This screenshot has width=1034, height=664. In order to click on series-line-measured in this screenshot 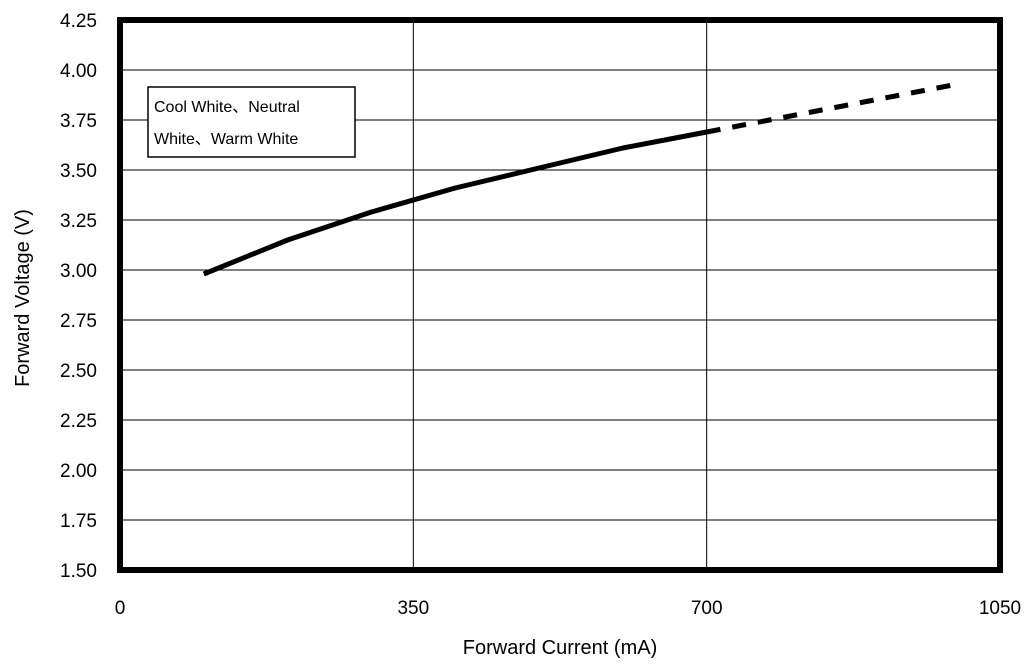, I will do `click(455, 203)`.